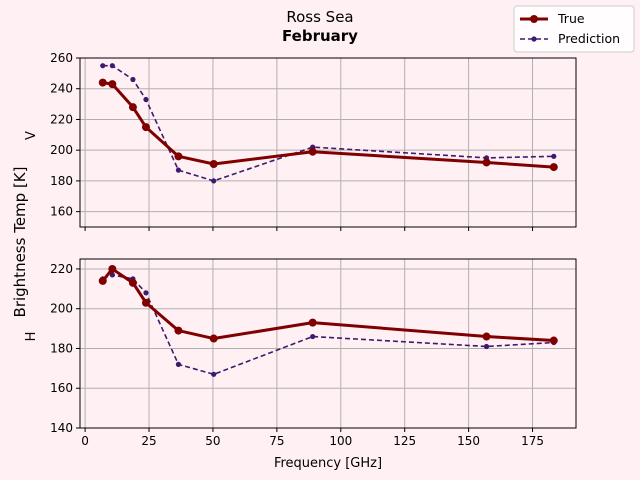  I want to click on chart-subtitle: February, so click(320, 36).